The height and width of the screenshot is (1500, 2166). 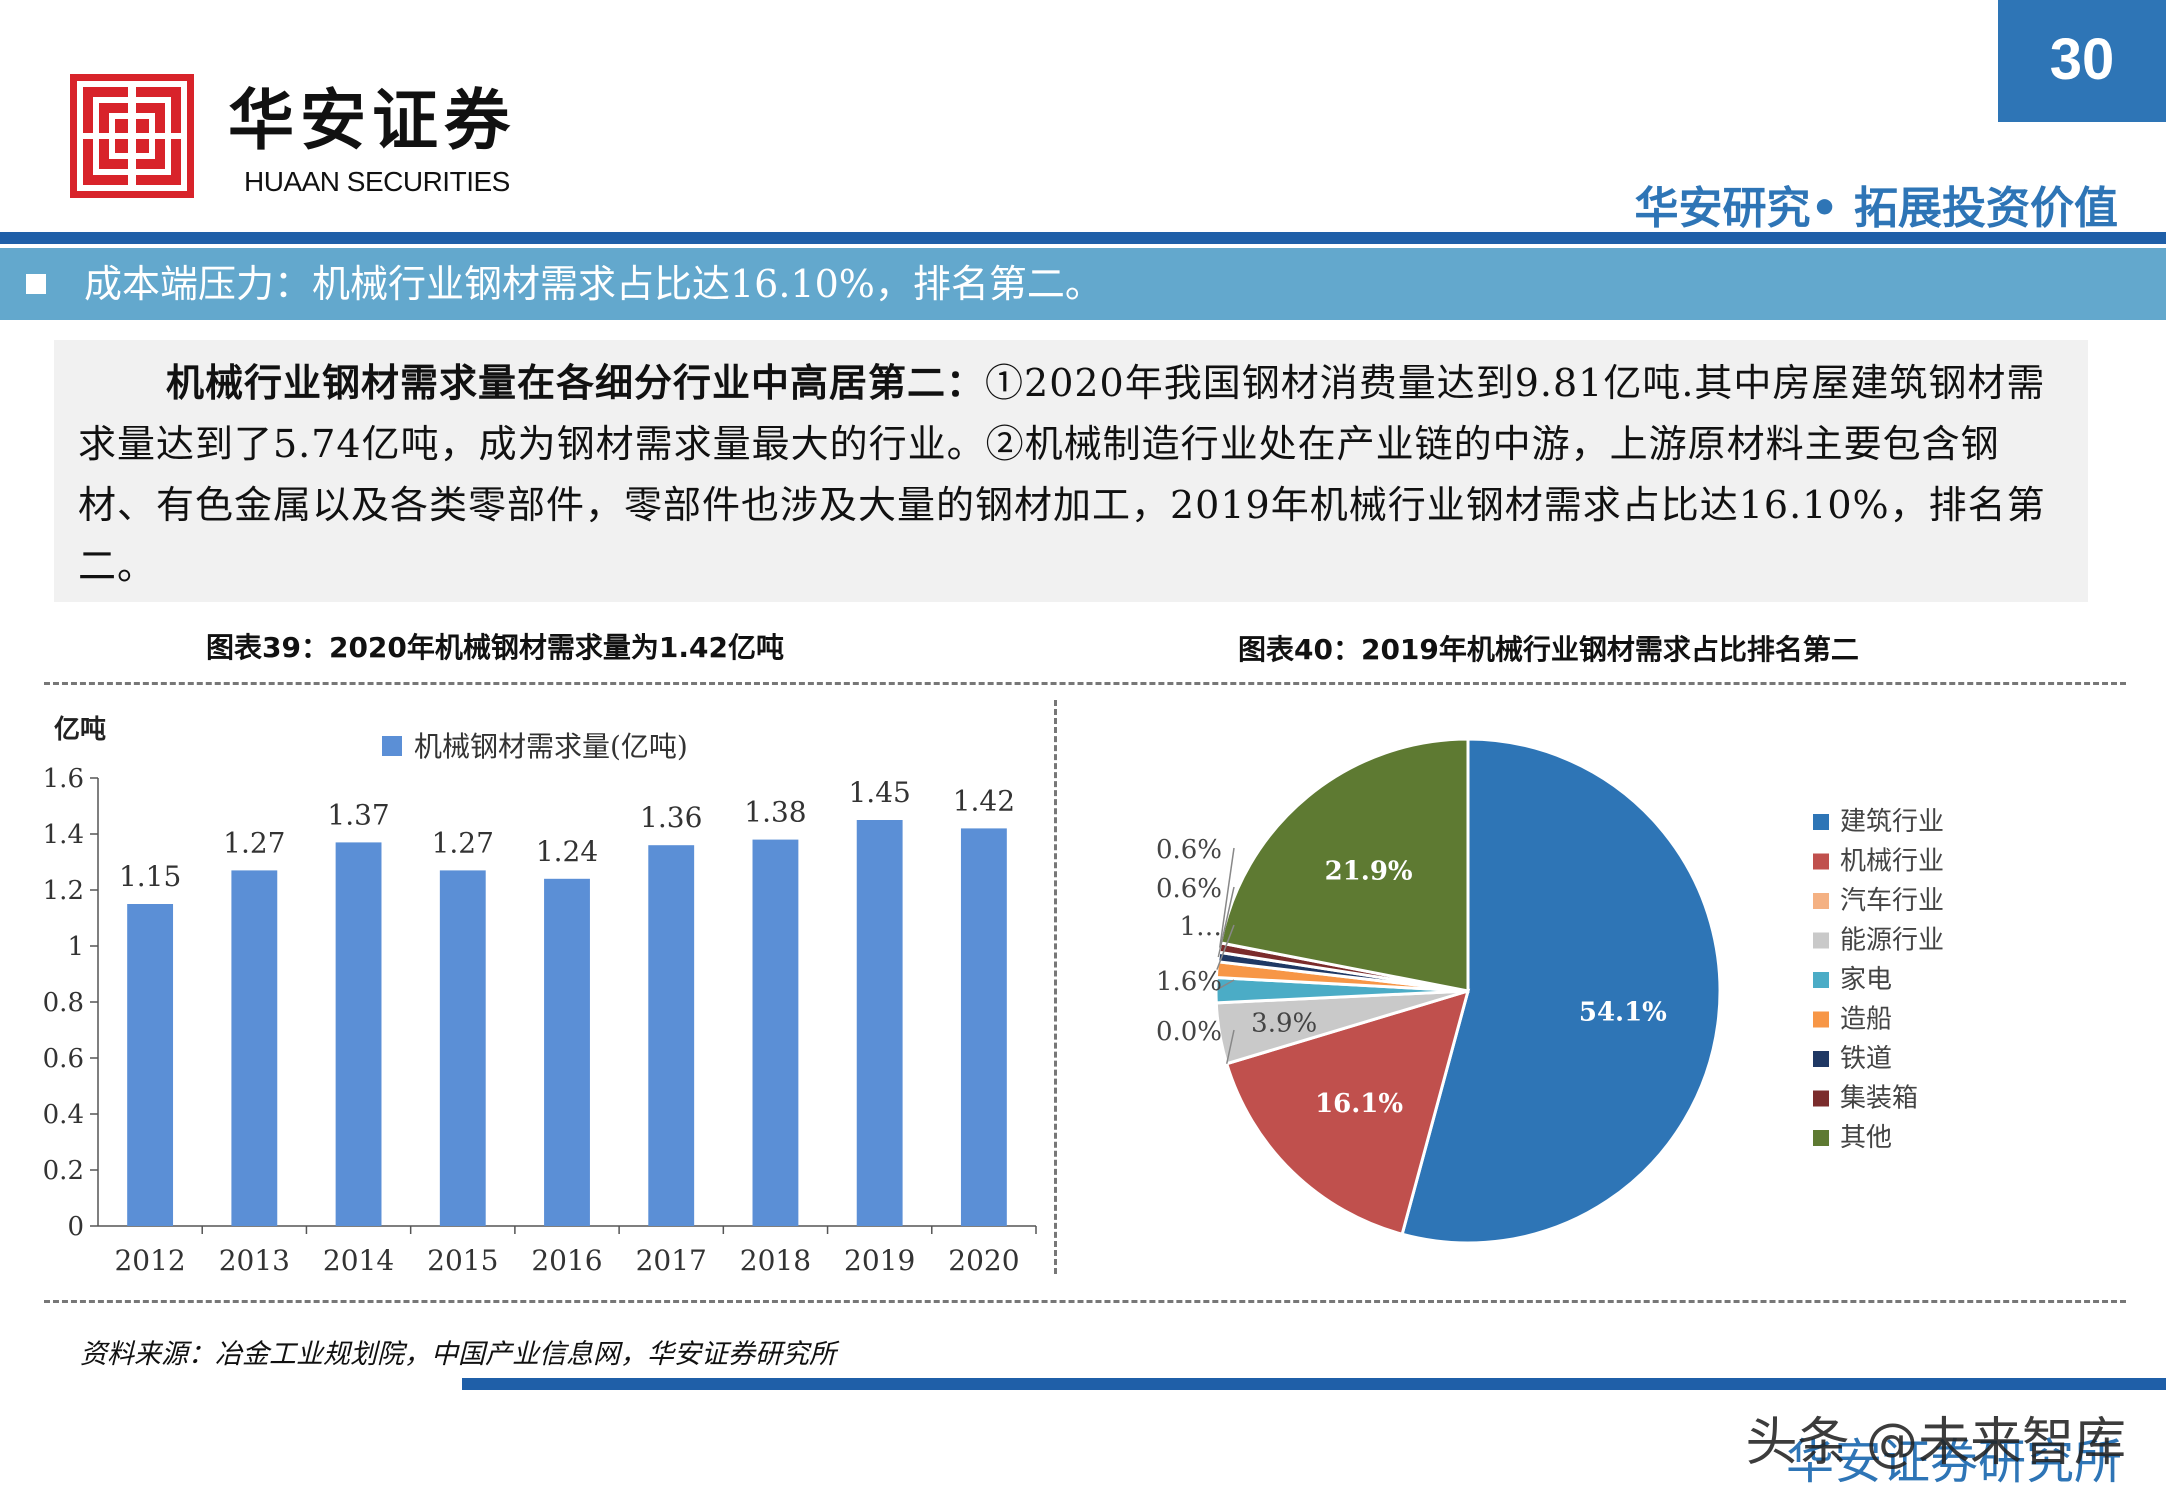 I want to click on data-label-2013: 1.27, so click(x=254, y=842).